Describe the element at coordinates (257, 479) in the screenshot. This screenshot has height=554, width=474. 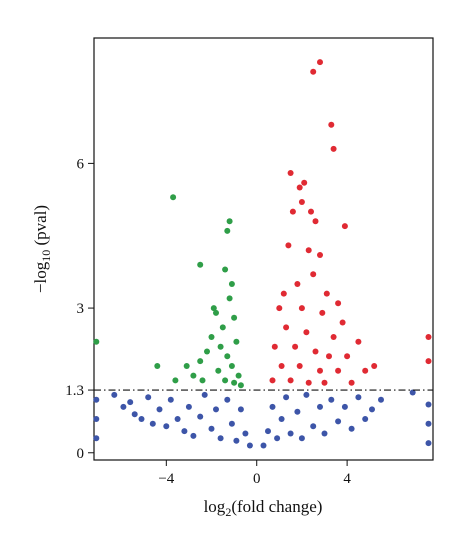
I see `x-tick-label: 0` at that location.